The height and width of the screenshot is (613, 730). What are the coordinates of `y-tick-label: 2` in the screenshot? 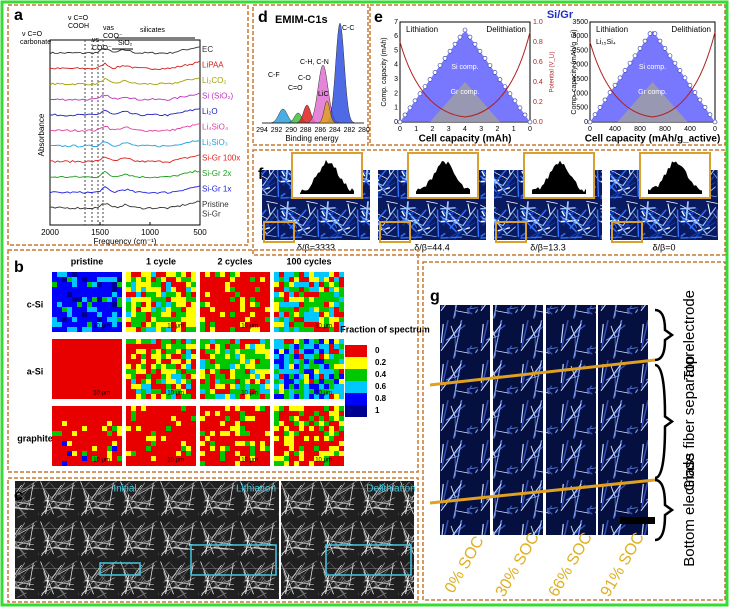 It's located at (396, 93).